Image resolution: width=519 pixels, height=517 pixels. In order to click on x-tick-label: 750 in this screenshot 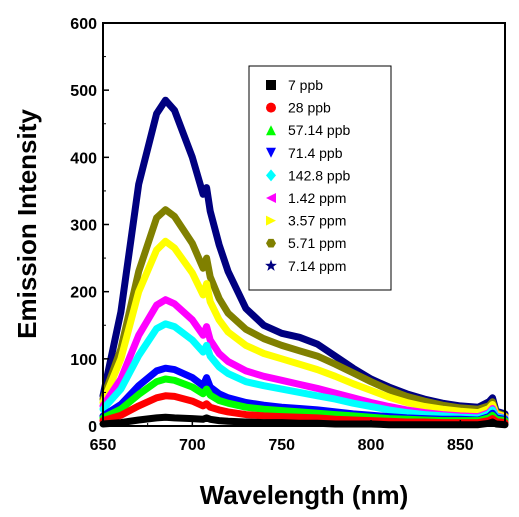, I will do `click(281, 445)`.